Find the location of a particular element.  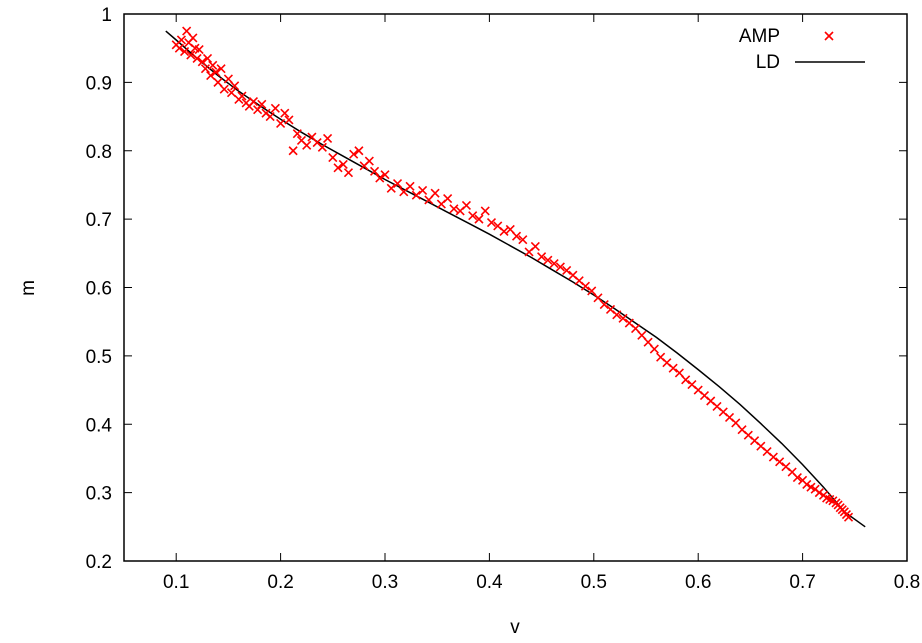

y-tick-label: 0.9 is located at coordinates (99, 83).